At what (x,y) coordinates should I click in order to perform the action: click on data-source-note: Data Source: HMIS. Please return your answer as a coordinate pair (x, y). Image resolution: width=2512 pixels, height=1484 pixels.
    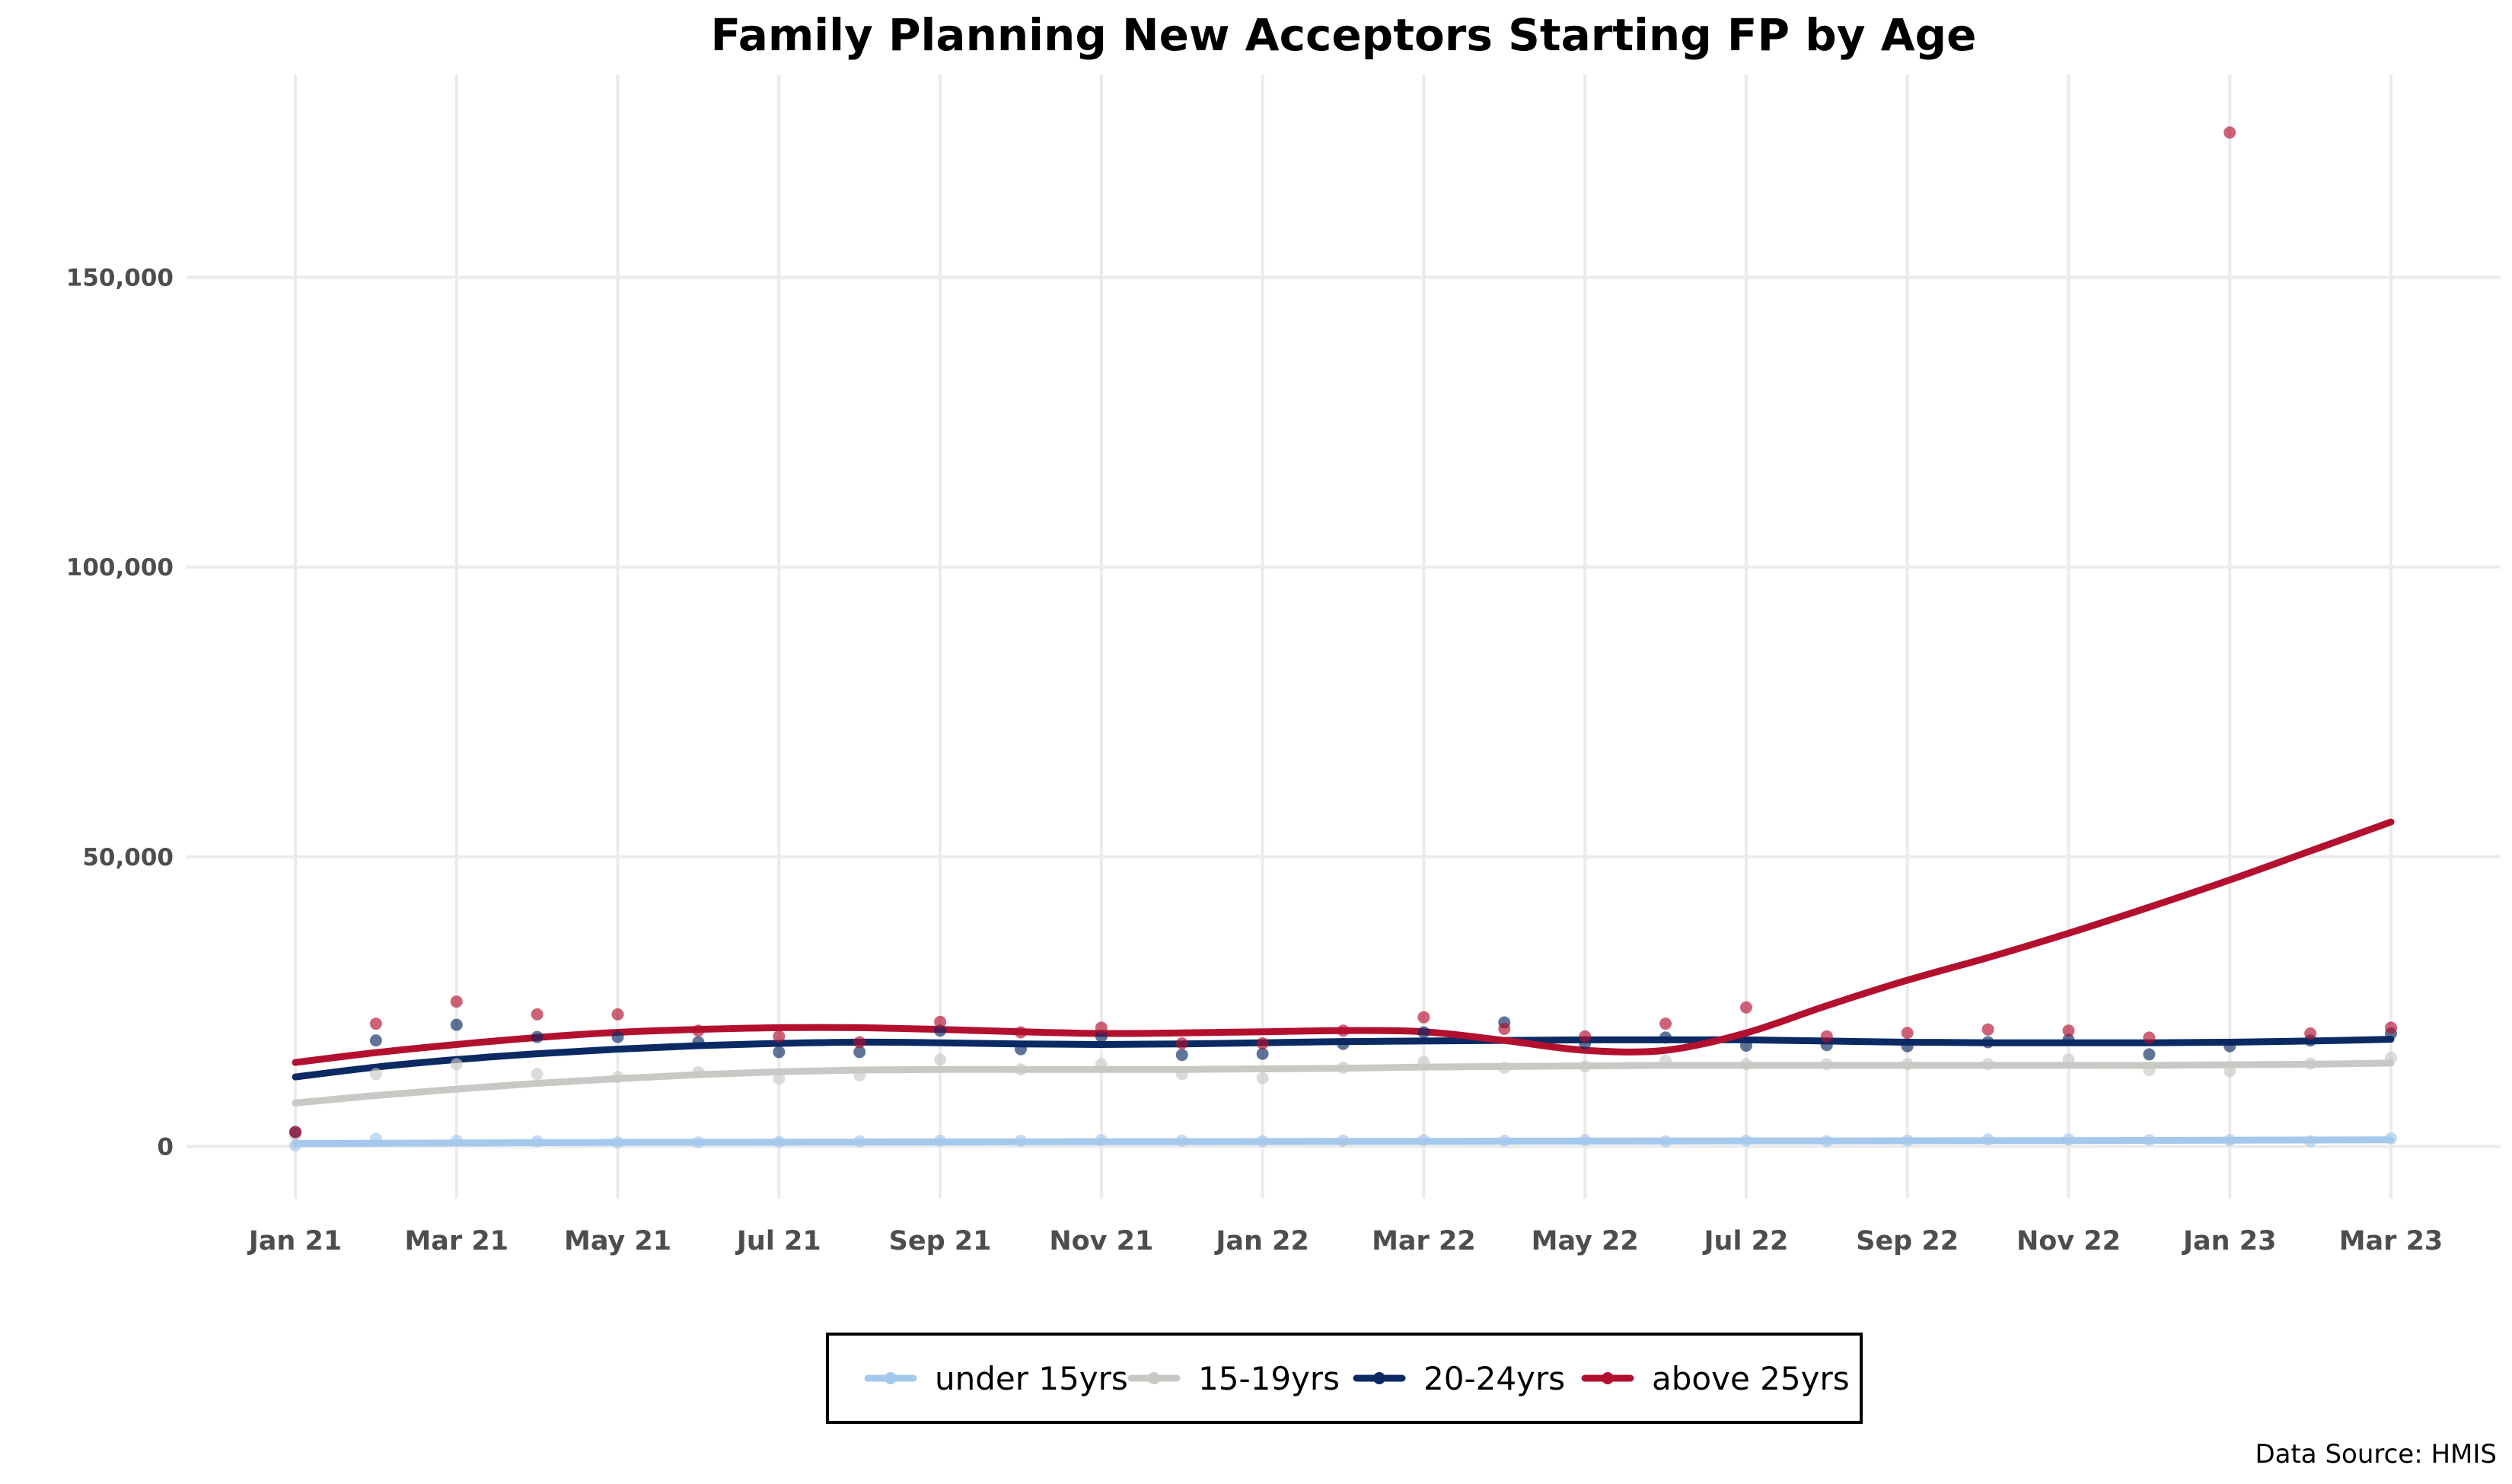
    Looking at the image, I should click on (2376, 1454).